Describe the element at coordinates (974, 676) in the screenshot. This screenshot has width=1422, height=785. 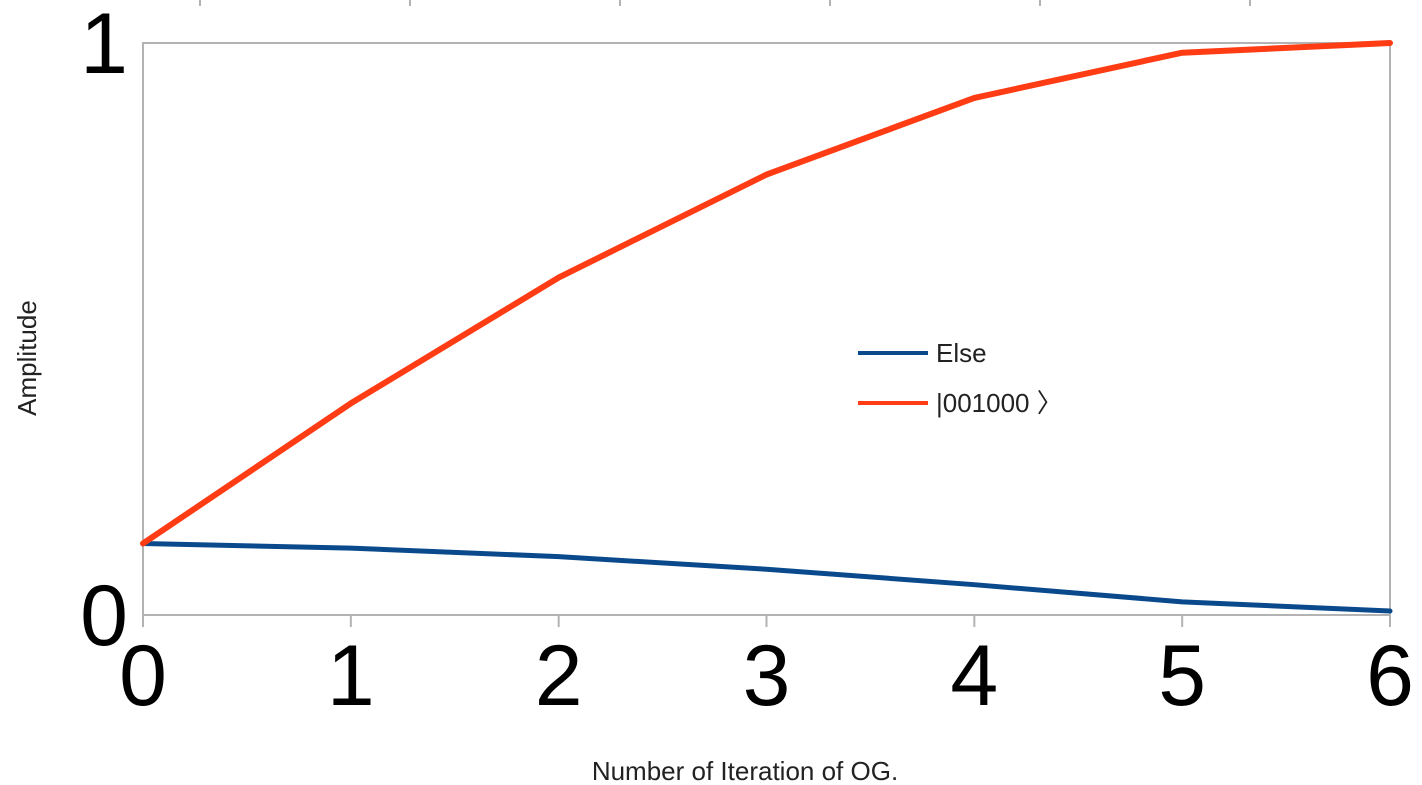
I see `x-tick-label: 4` at that location.